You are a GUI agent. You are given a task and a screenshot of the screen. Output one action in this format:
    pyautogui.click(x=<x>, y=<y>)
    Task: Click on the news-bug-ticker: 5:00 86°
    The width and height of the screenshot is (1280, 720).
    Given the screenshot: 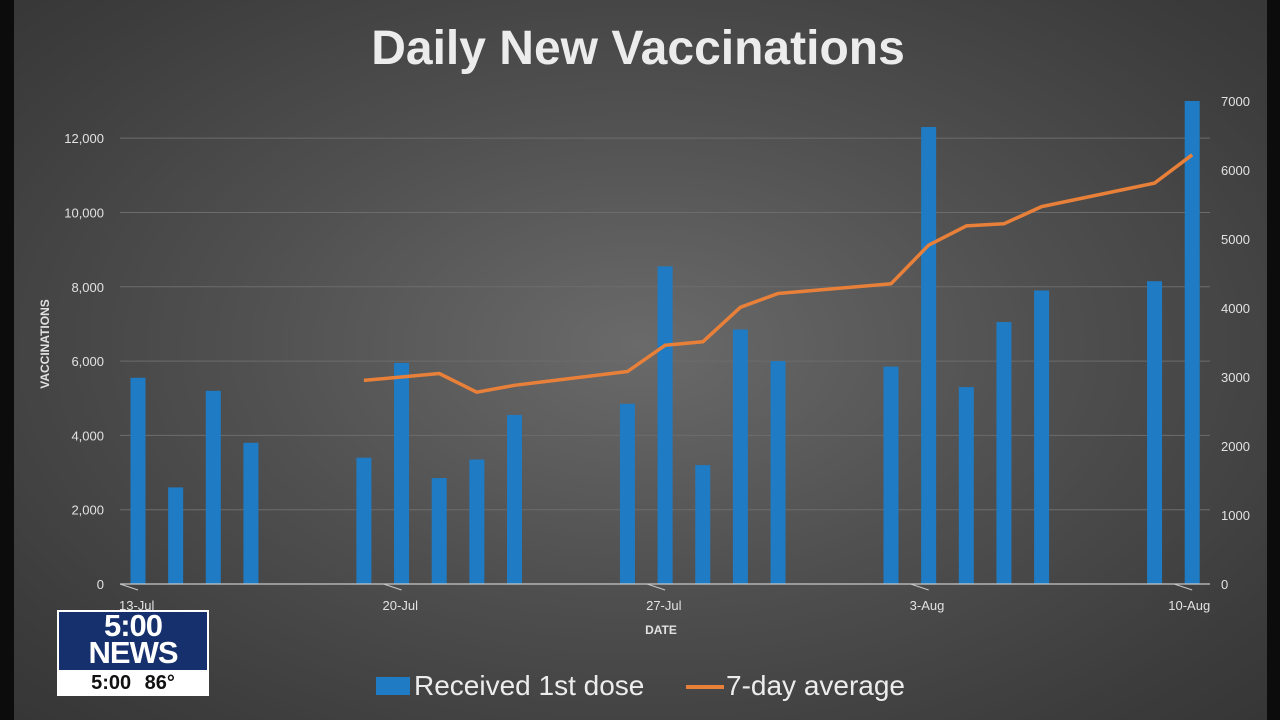 What is the action you would take?
    pyautogui.click(x=133, y=683)
    